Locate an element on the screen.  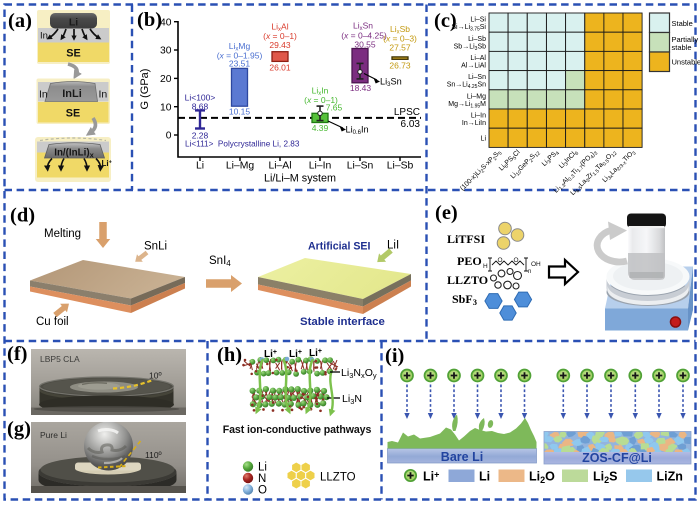
svg-text: 30 is located at coordinates (166, 51).